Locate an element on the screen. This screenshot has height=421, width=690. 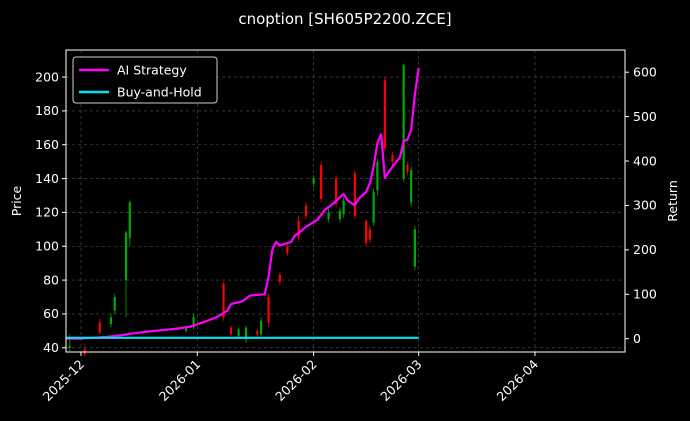
y-right-tick-label-5: 500 is located at coordinates (645, 116).